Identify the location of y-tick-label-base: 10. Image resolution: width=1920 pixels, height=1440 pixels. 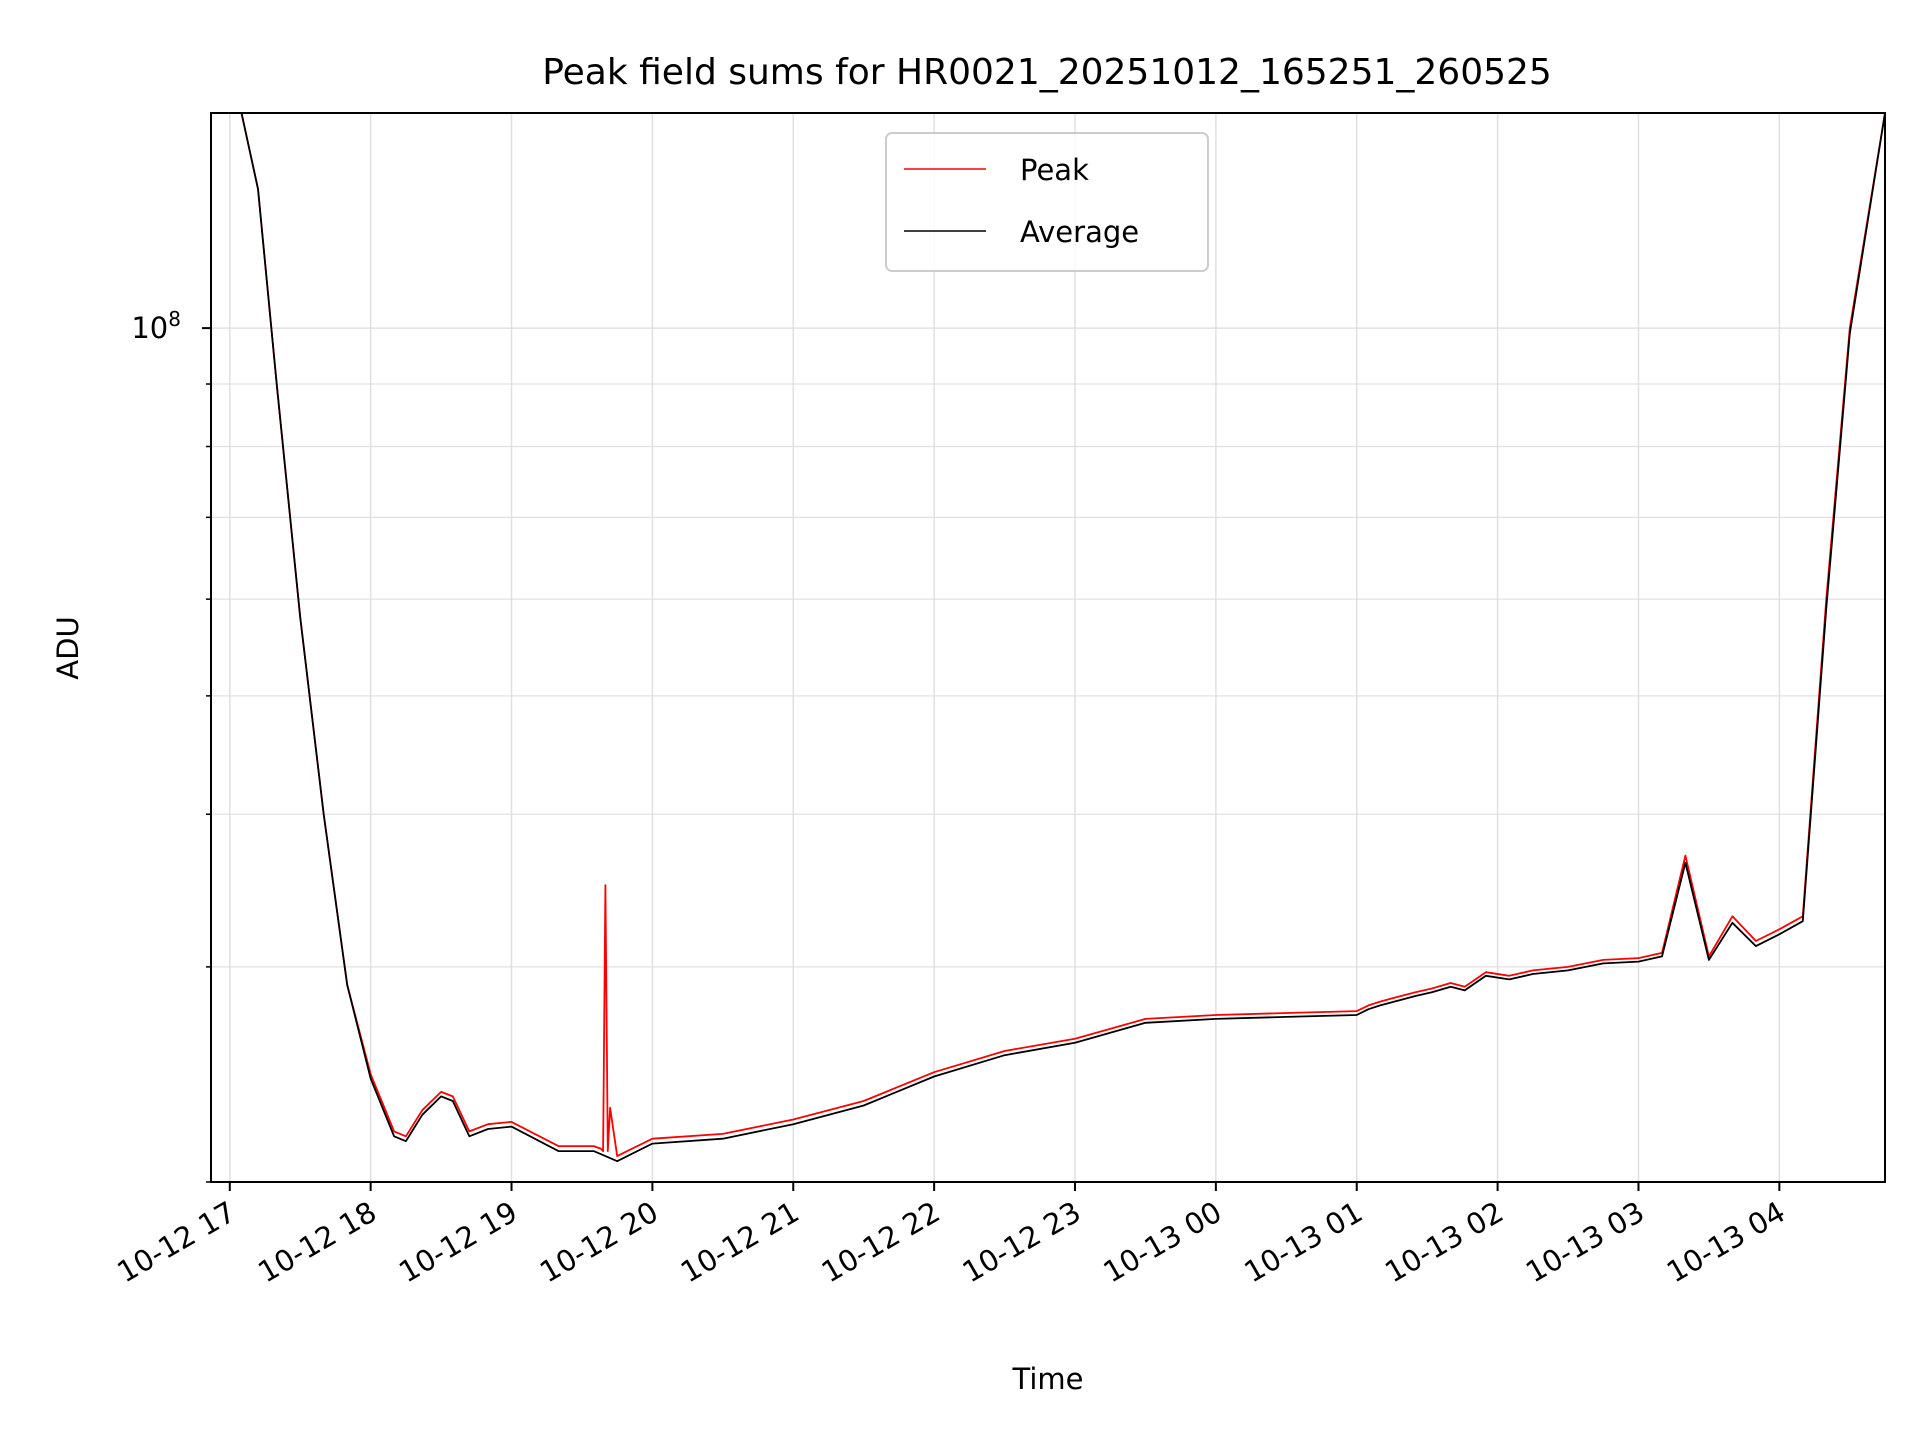
(149, 328).